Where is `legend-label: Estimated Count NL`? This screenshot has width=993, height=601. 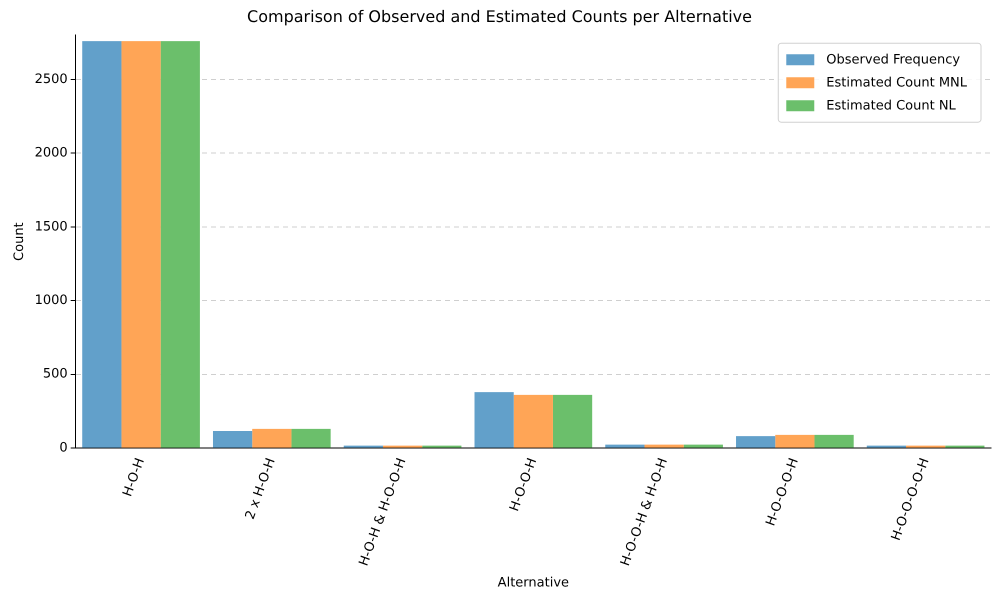 legend-label: Estimated Count NL is located at coordinates (891, 106).